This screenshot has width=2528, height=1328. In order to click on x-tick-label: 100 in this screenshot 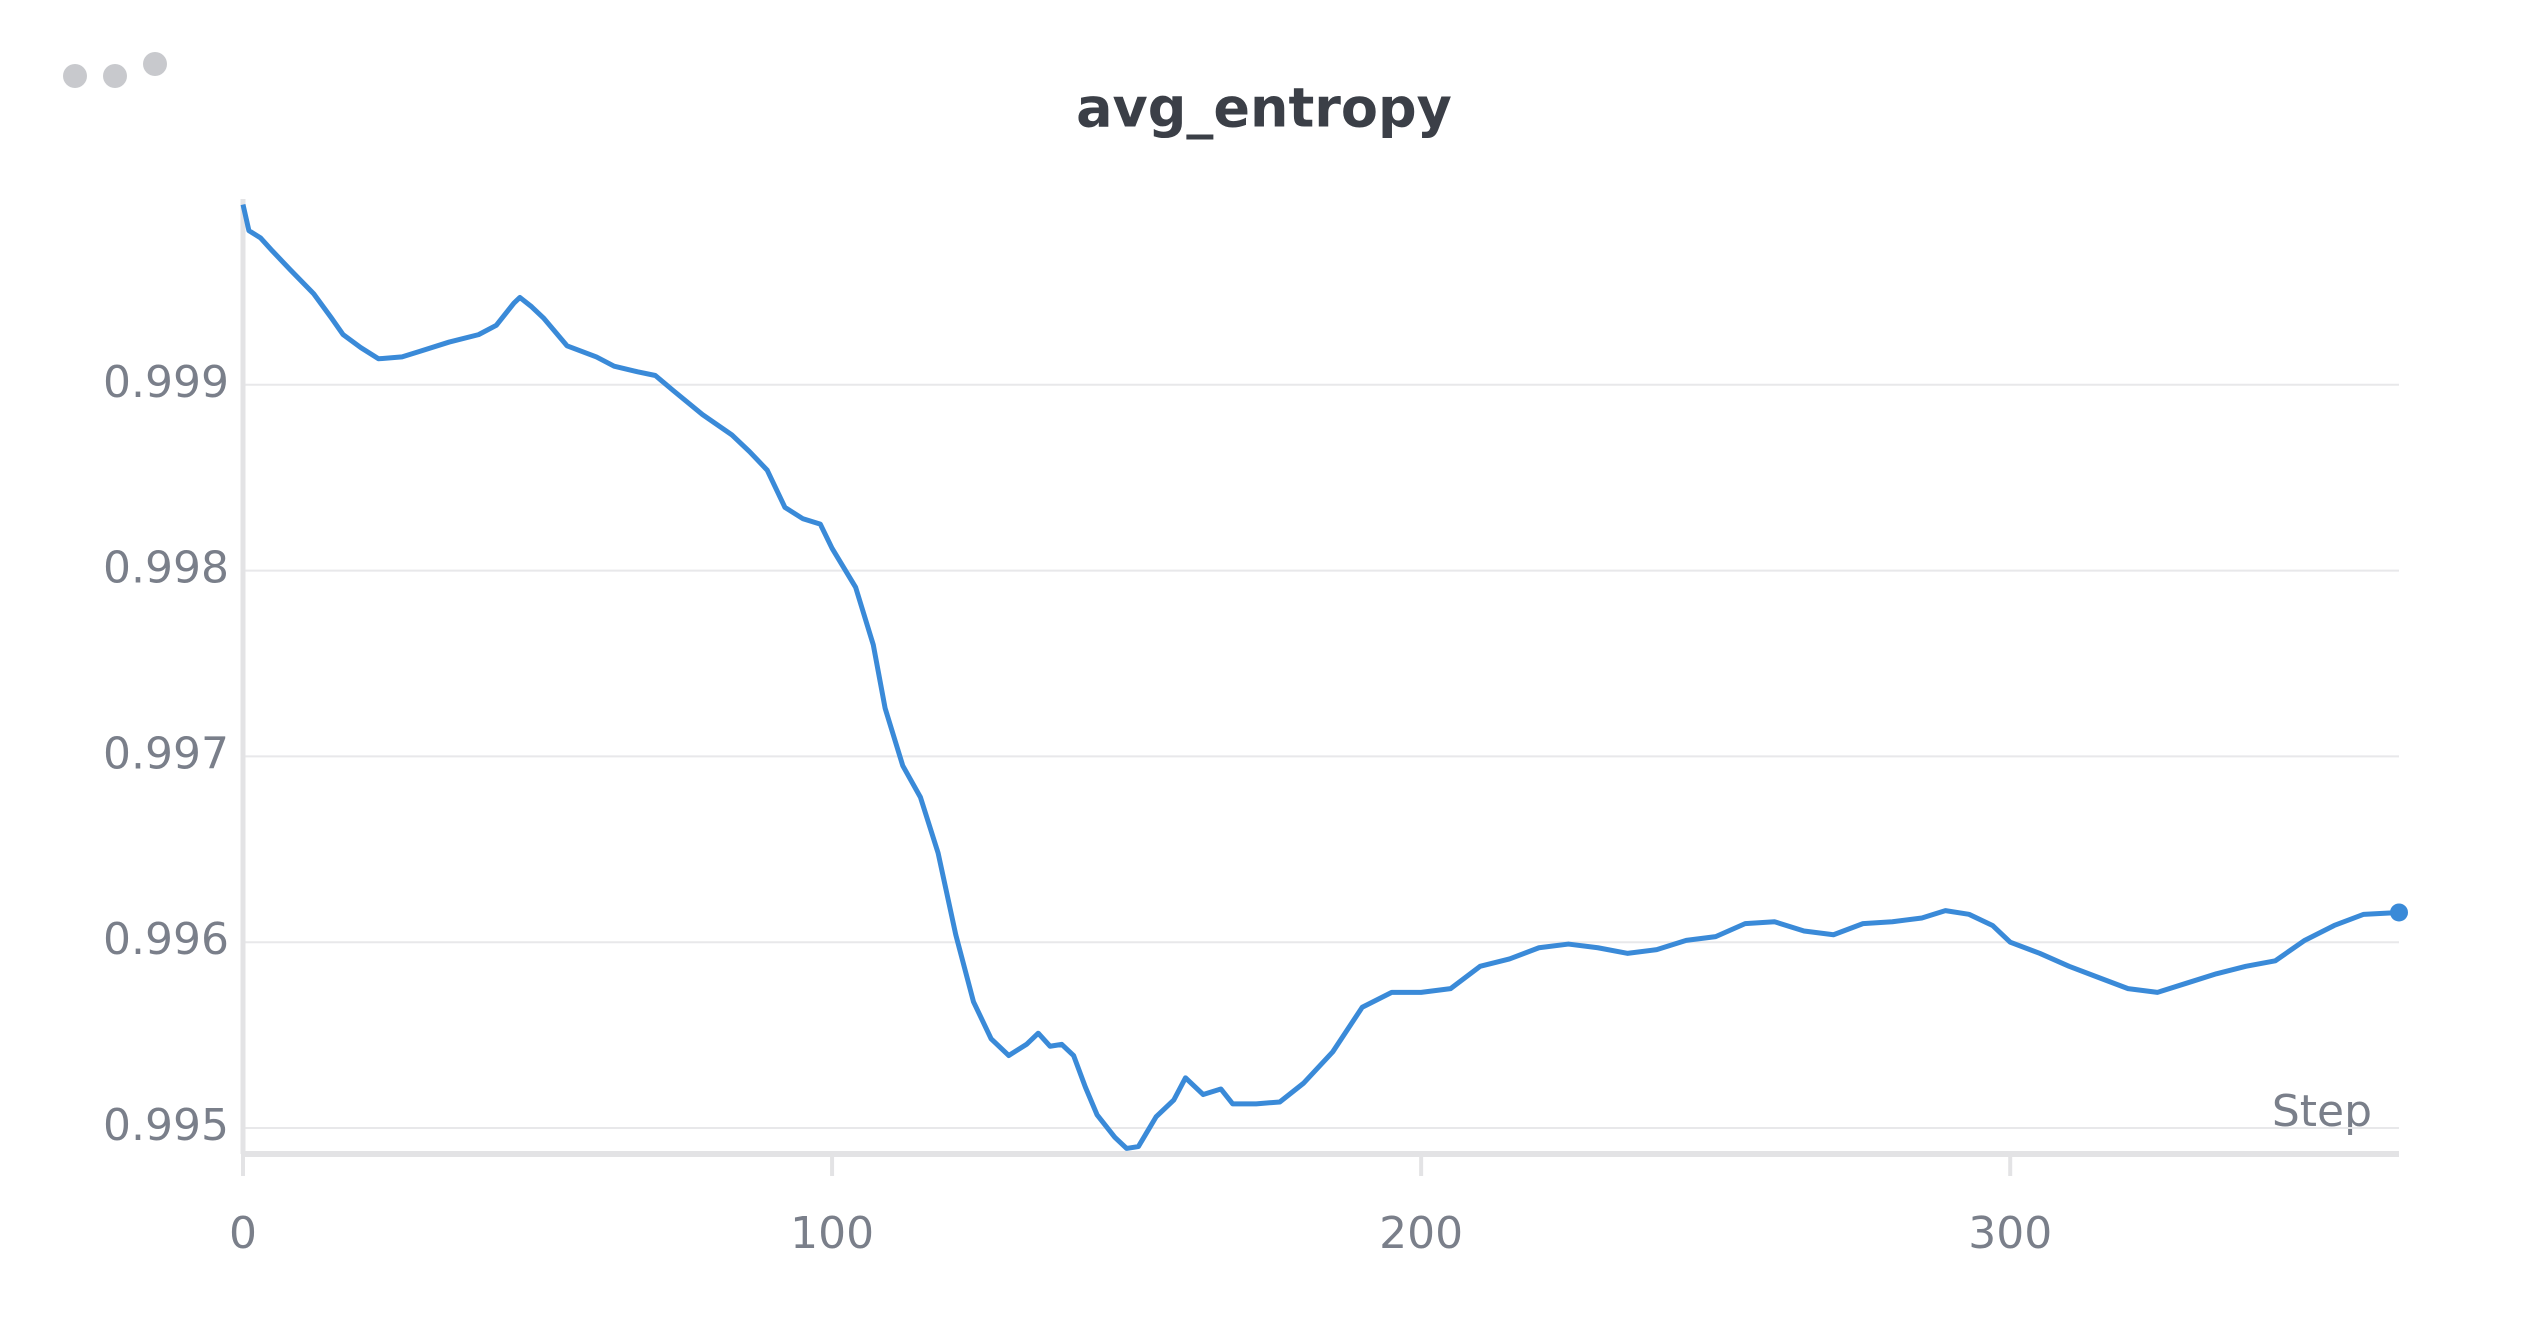, I will do `click(832, 1233)`.